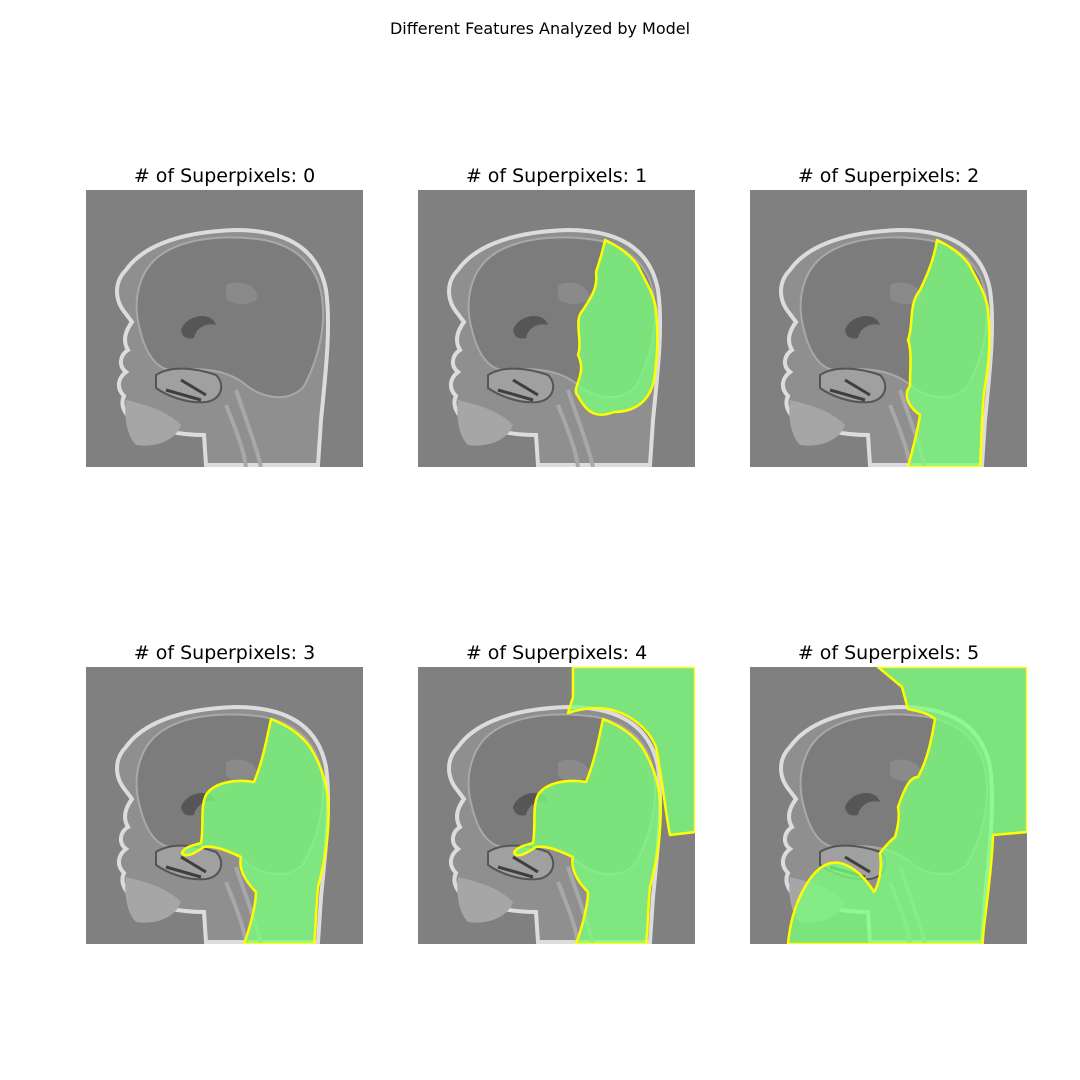 The height and width of the screenshot is (1080, 1080). I want to click on panel-title: # of Superpixels: 1, so click(556, 176).